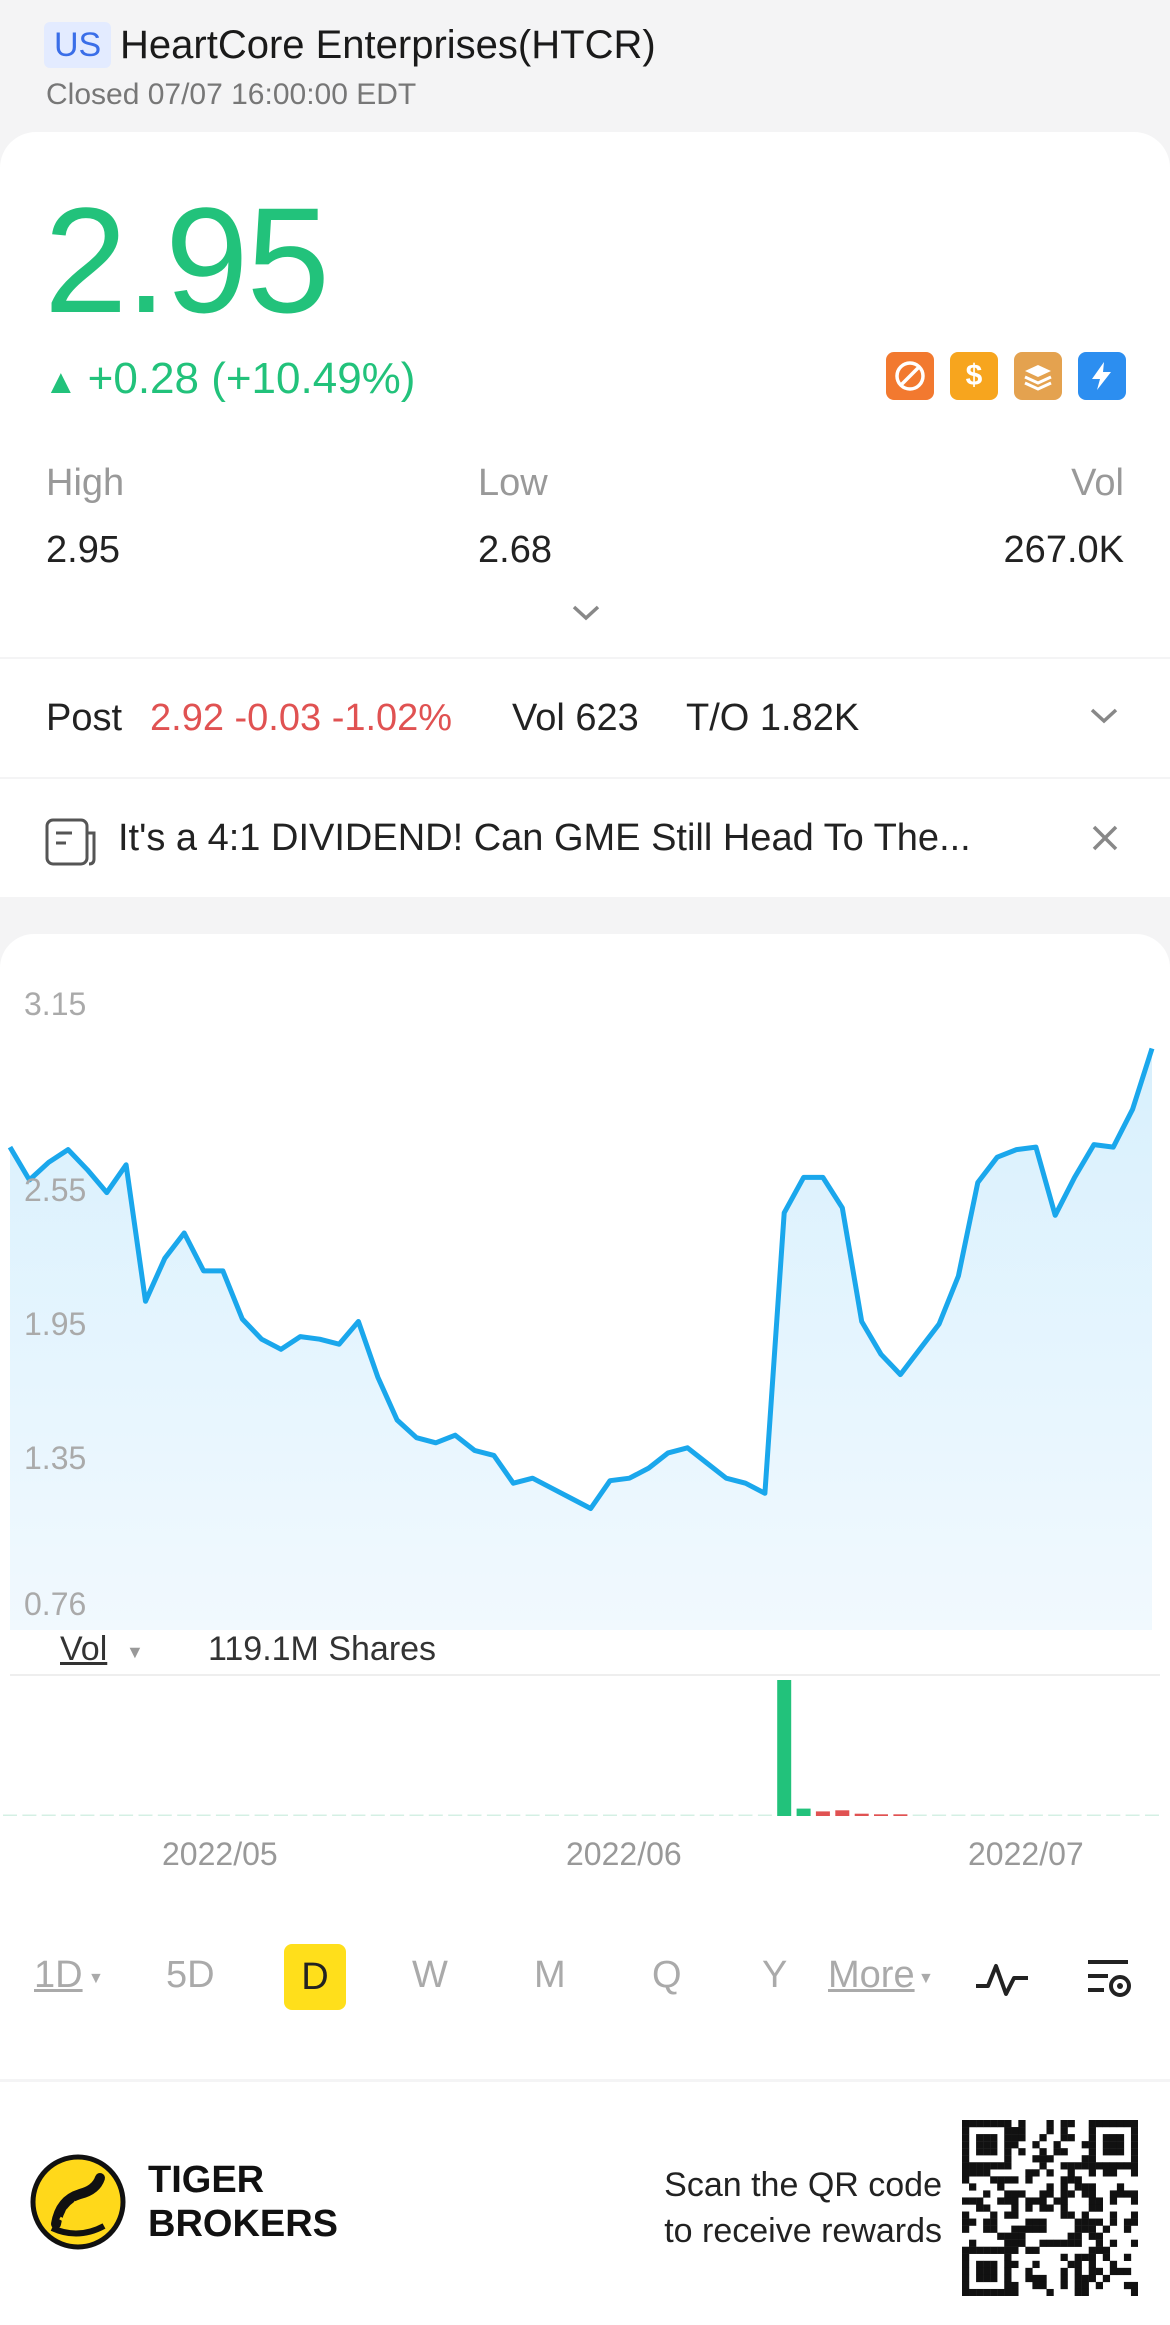 This screenshot has height=2325, width=1170. I want to click on post-volume: Vol 623, so click(575, 718).